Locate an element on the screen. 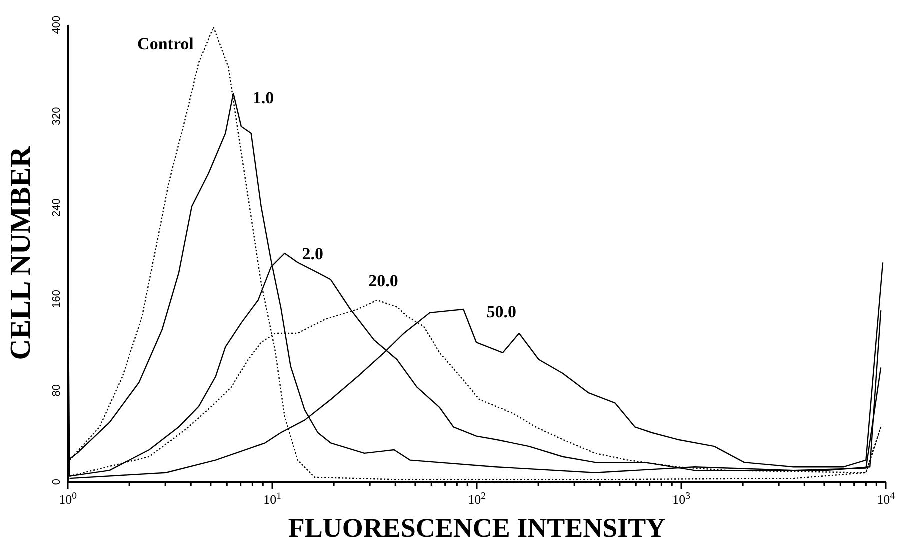 This screenshot has width=900, height=537. x-tick-label: 10$^{4}$ is located at coordinates (886, 498).